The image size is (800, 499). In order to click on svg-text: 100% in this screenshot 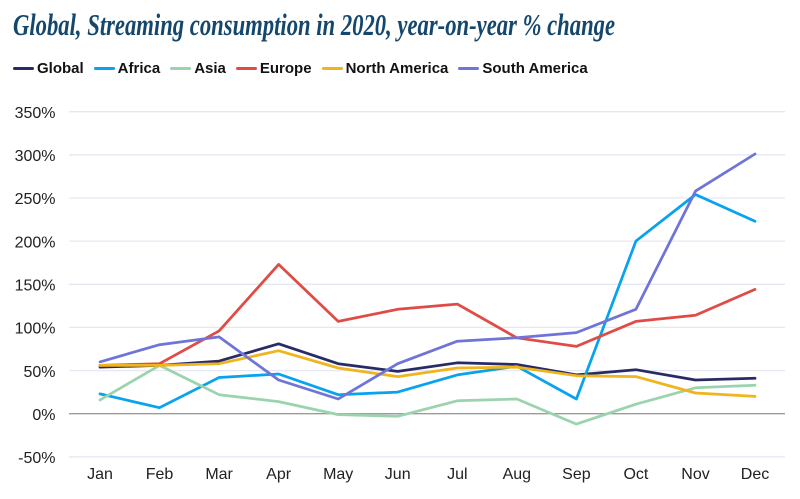, I will do `click(35, 329)`.